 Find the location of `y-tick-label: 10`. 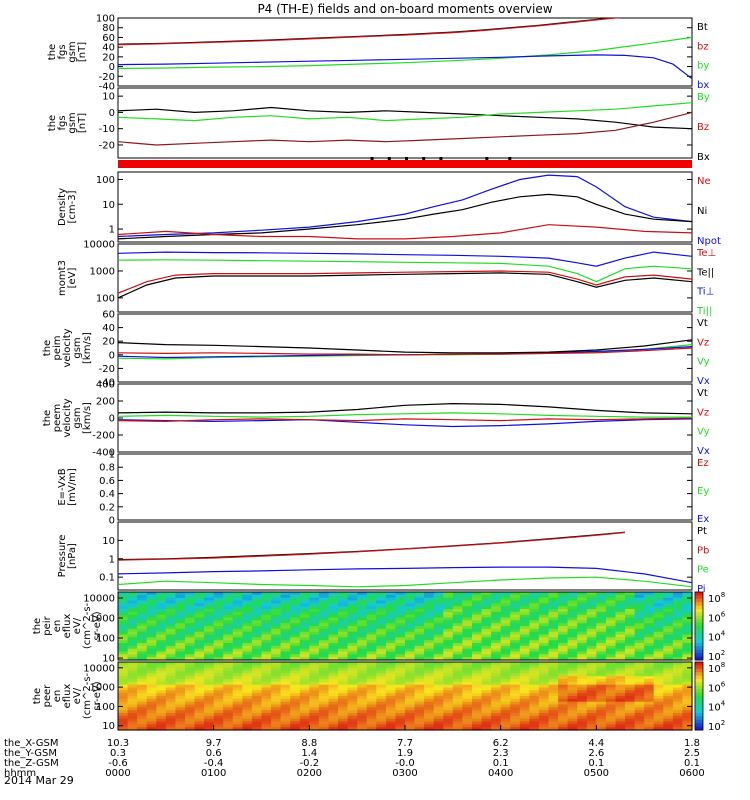

y-tick-label: 10 is located at coordinates (108, 659).